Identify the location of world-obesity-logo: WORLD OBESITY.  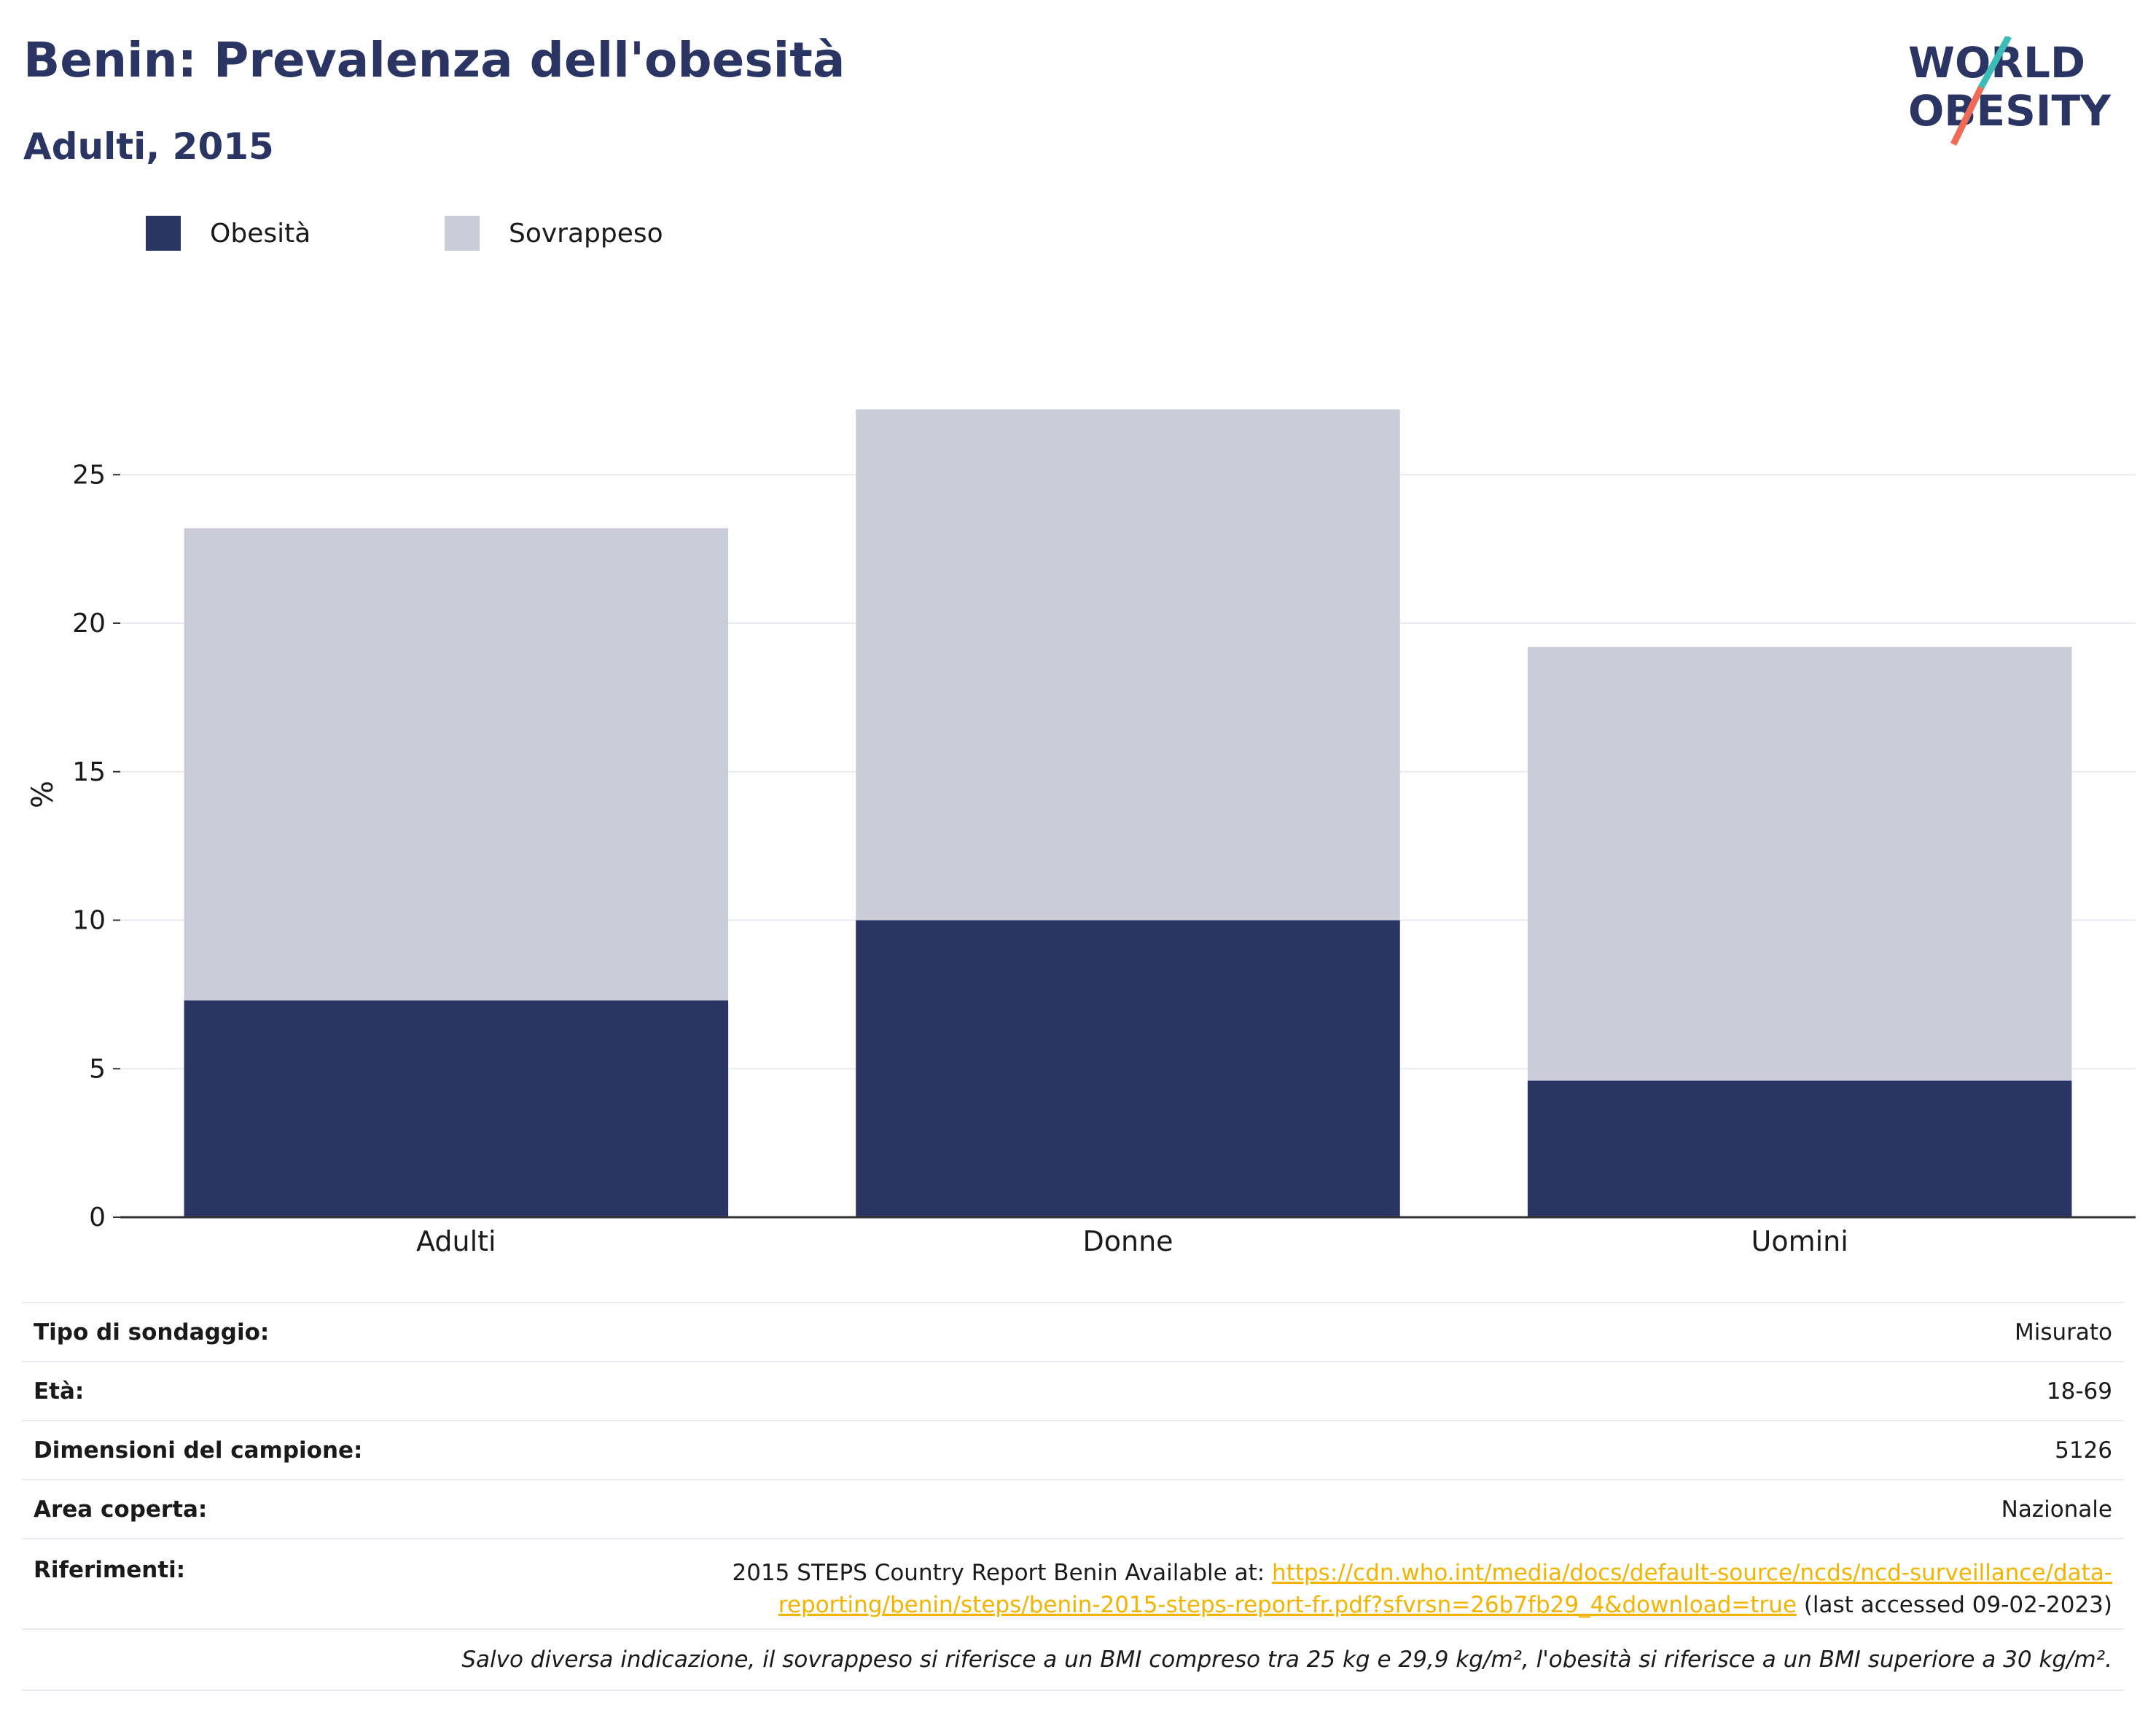
(2010, 91).